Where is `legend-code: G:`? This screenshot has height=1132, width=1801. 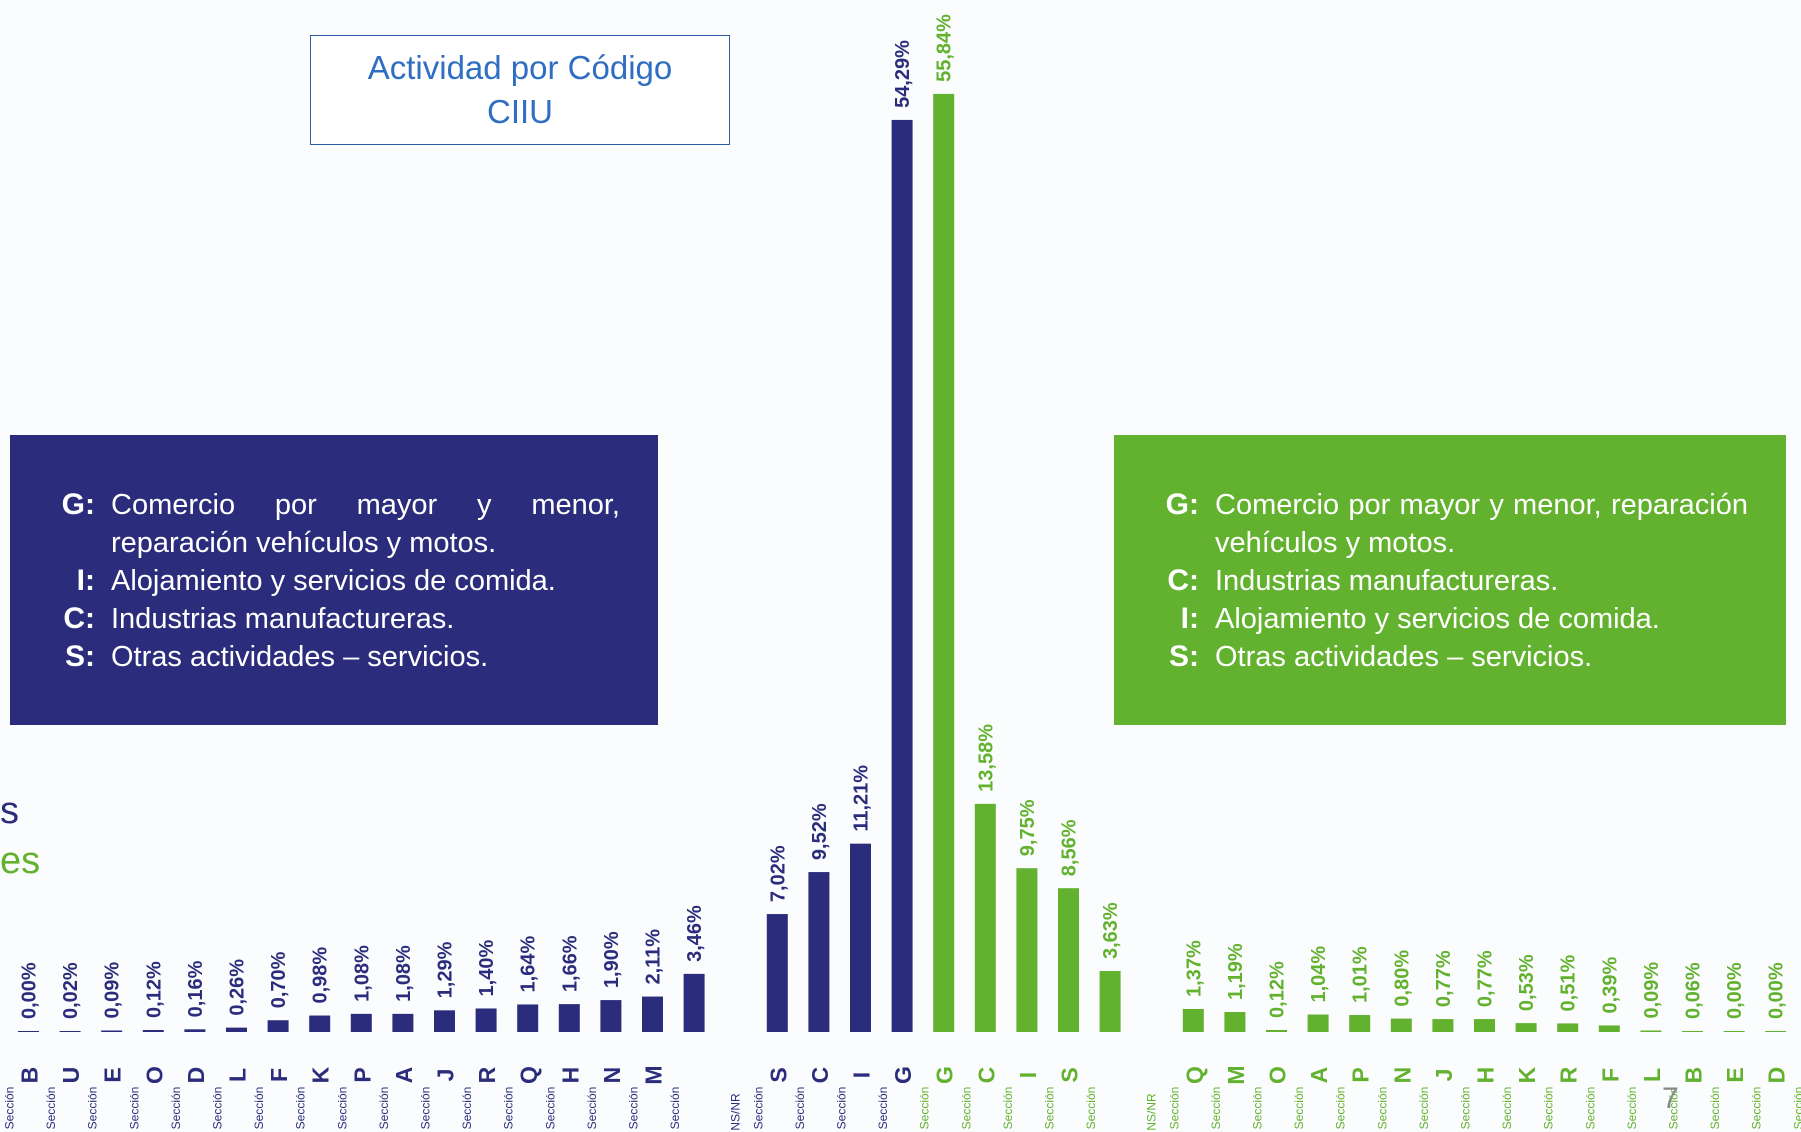 legend-code: G: is located at coordinates (80, 524).